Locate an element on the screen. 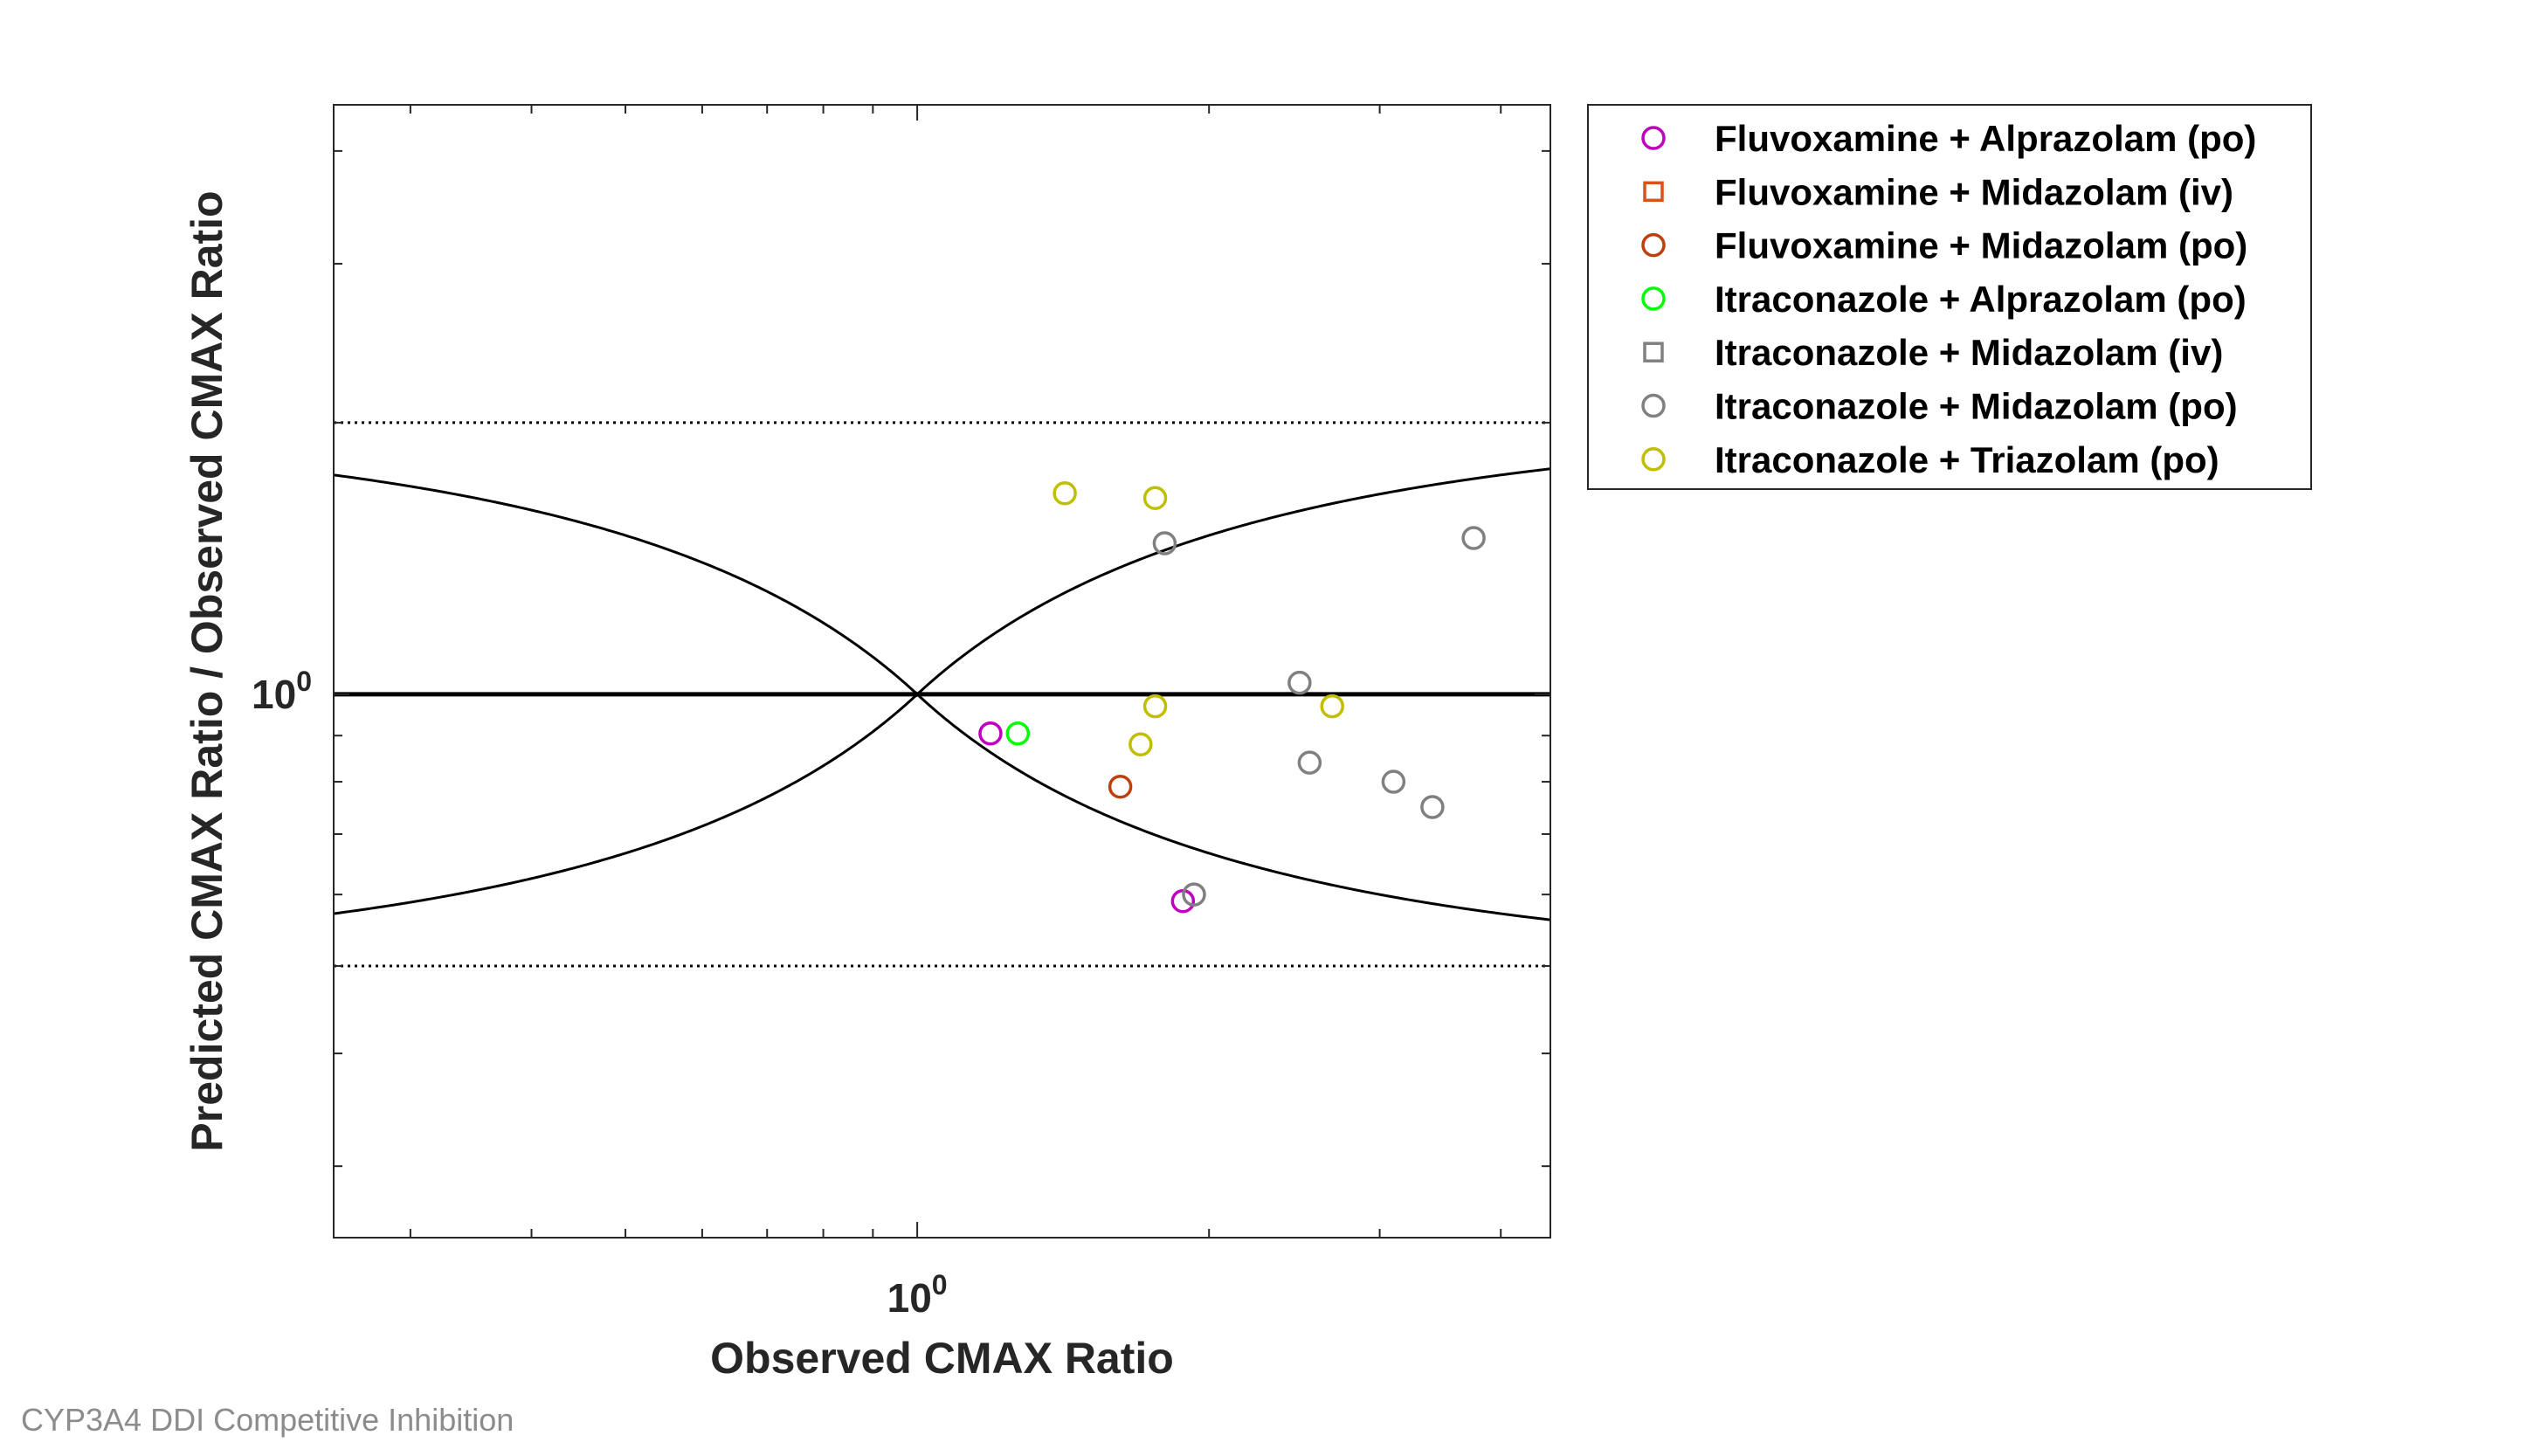  legend-entry: Itraconazole + Triazolam (po) is located at coordinates (1930, 459).